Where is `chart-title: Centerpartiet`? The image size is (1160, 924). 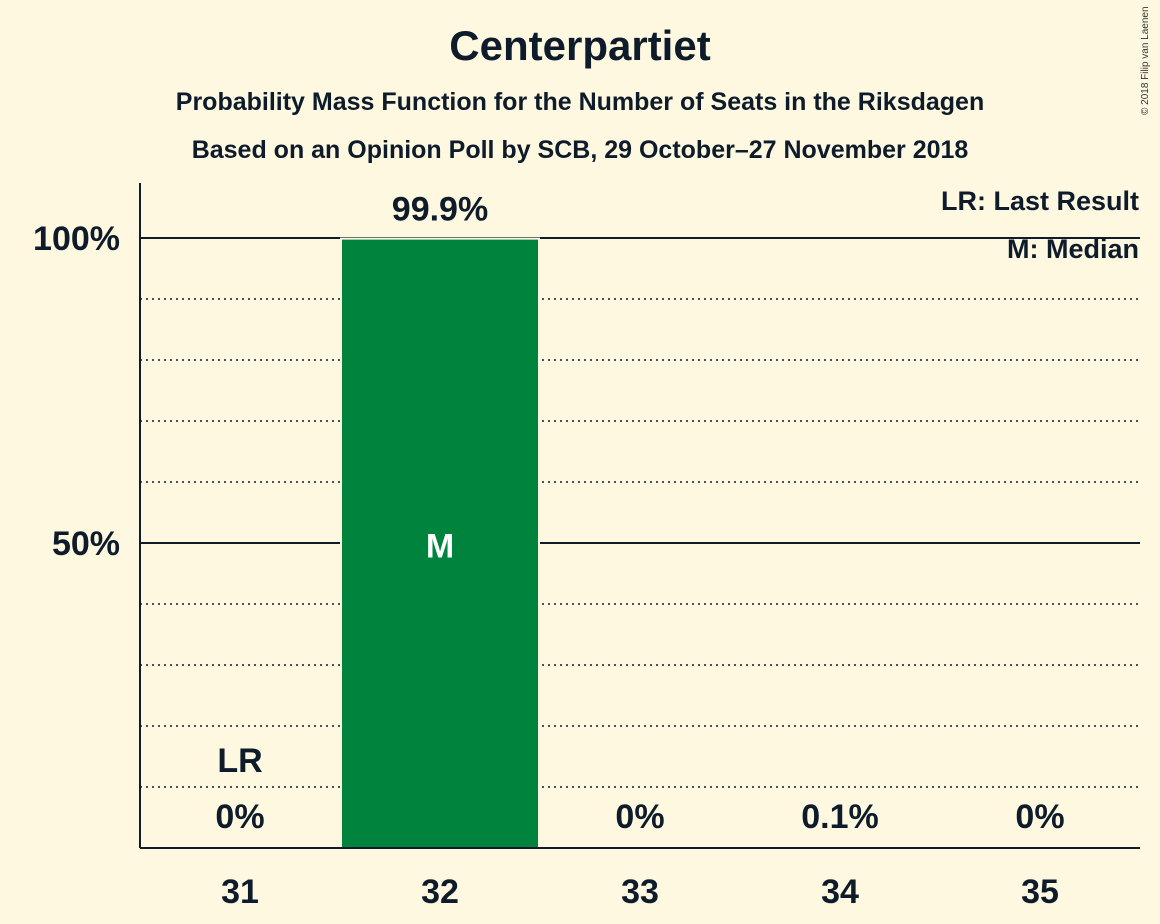
chart-title: Centerpartiet is located at coordinates (580, 45).